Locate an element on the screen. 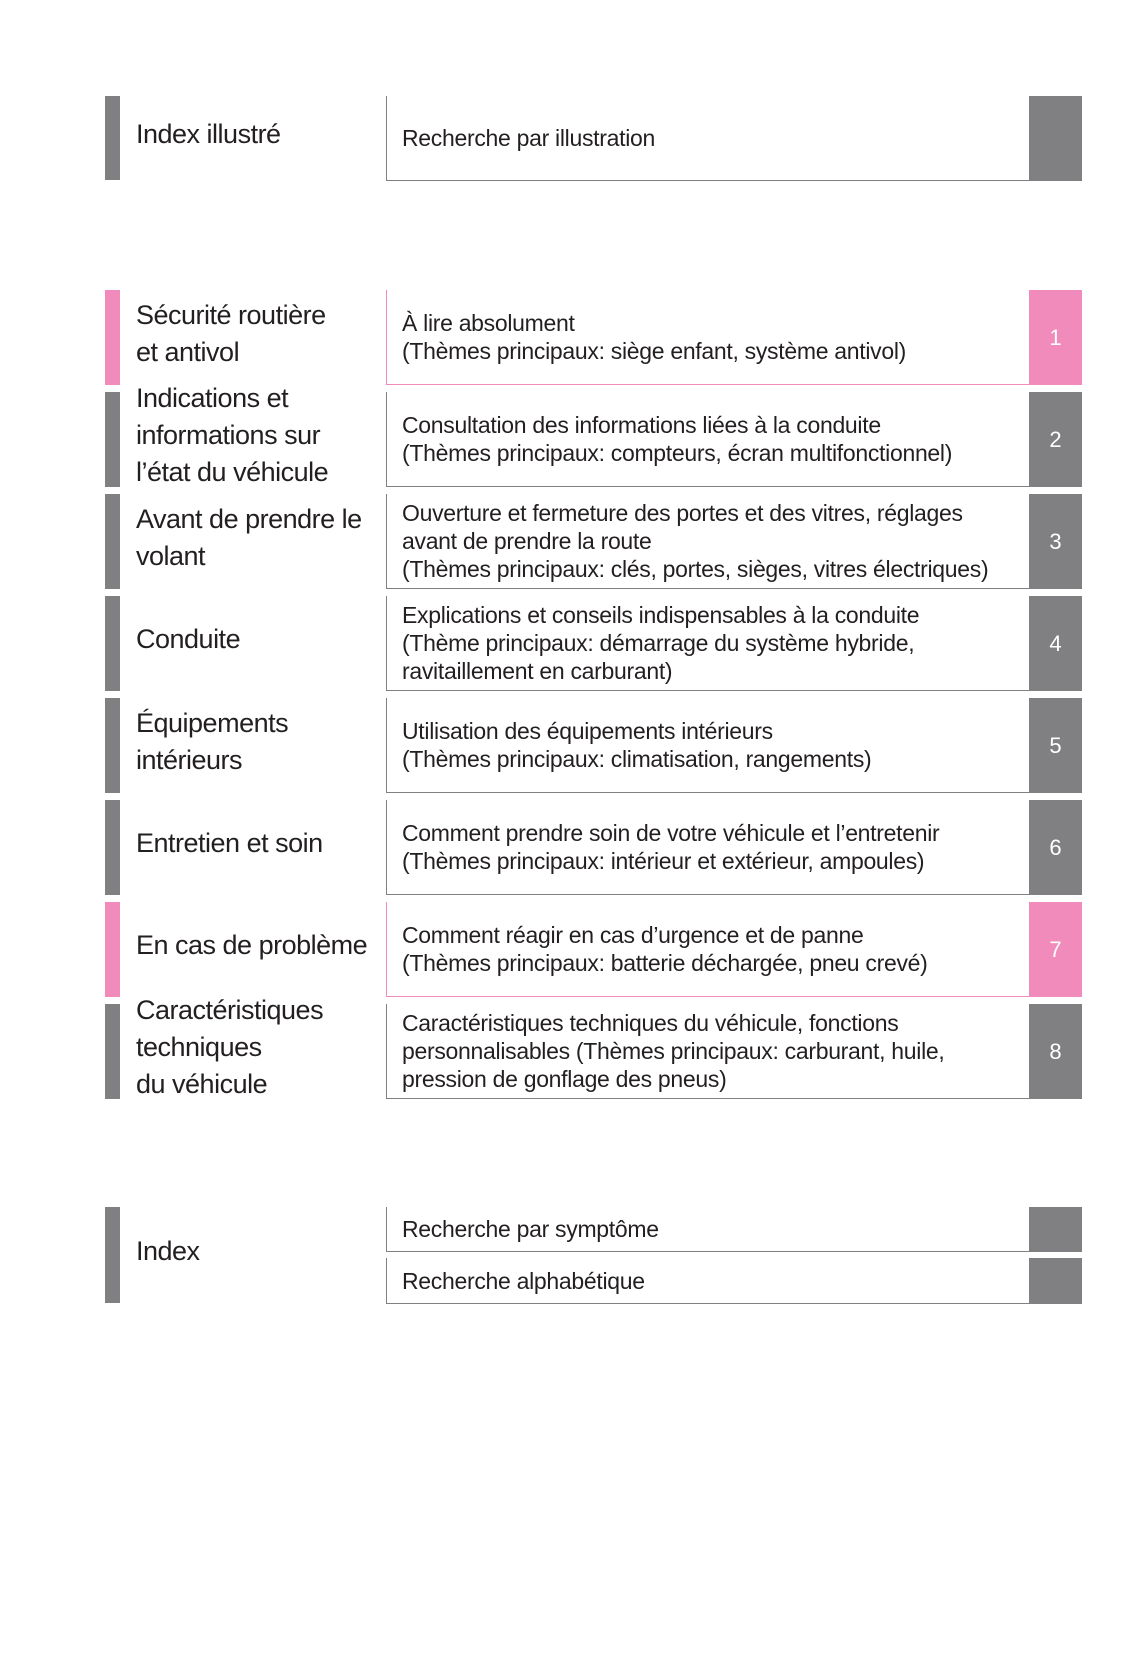 This screenshot has height=1654, width=1142. section-description-link: Recherche par illustration is located at coordinates (707, 138).